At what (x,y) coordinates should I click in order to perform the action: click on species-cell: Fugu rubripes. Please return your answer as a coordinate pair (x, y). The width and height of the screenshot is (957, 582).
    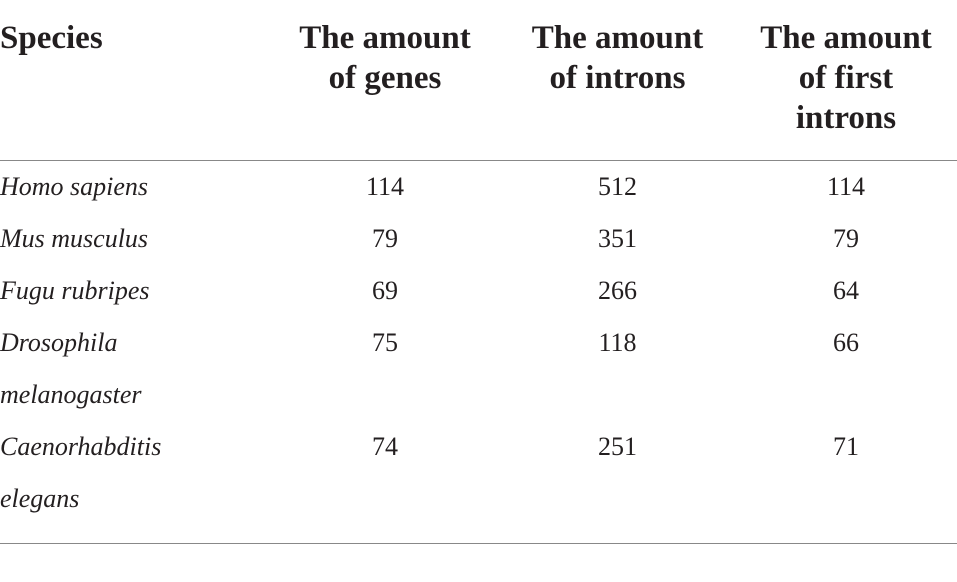
    Looking at the image, I should click on (75, 290).